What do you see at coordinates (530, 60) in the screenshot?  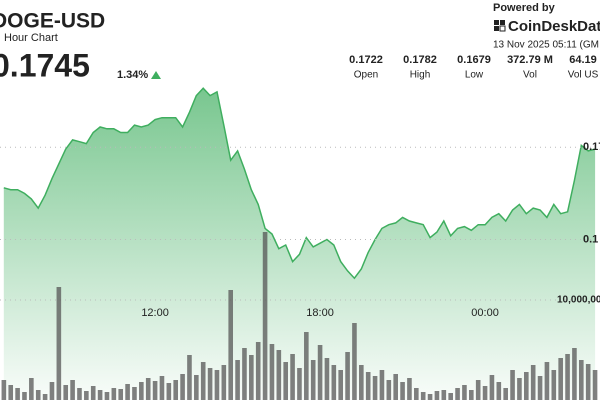 I see `stat-value: 372.79 M` at bounding box center [530, 60].